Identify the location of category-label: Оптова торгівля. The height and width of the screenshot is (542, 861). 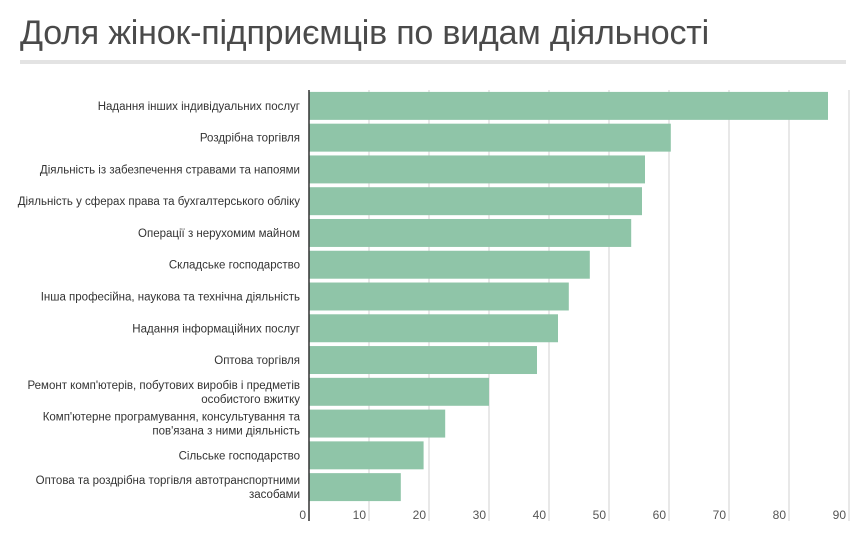
(257, 361).